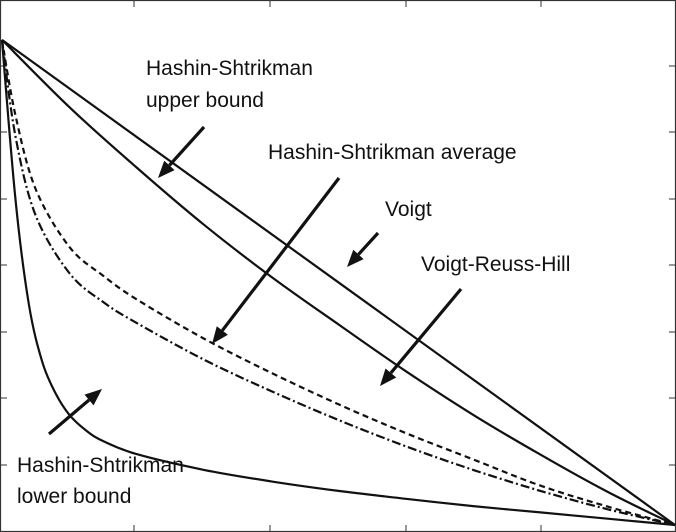 The width and height of the screenshot is (676, 532). What do you see at coordinates (392, 152) in the screenshot?
I see `annotation-hs-average: Hashin-Shtrikman average` at bounding box center [392, 152].